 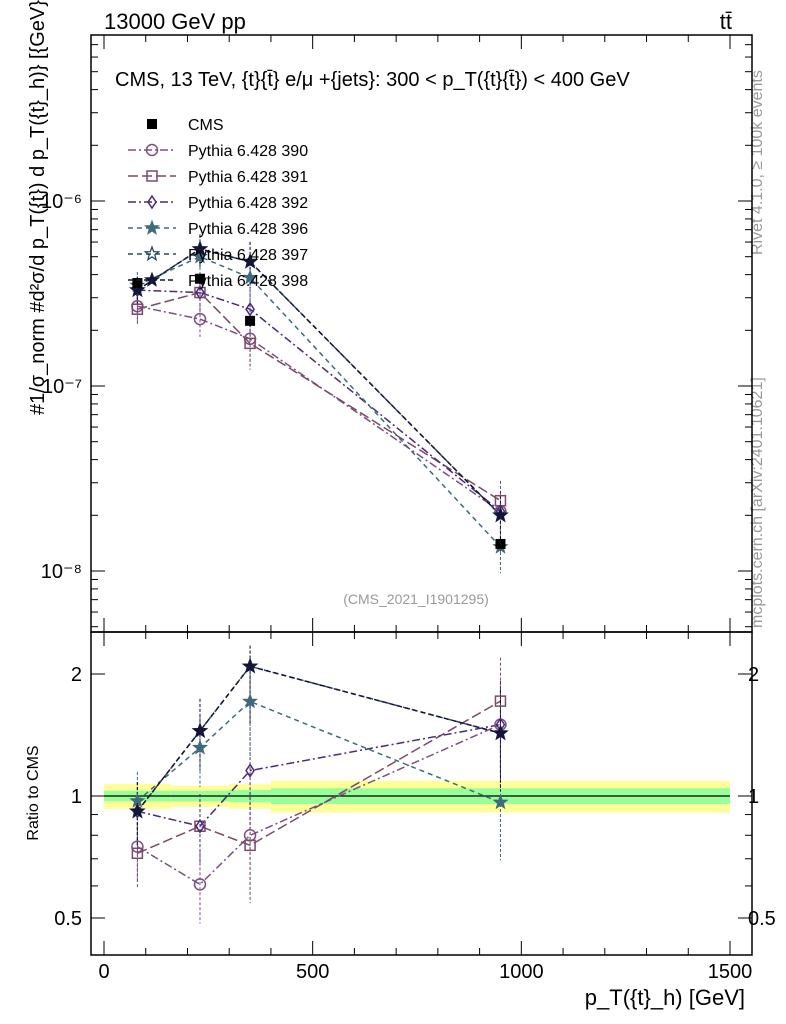 I want to click on legend-label: Pythia 6.428 397, so click(x=248, y=255).